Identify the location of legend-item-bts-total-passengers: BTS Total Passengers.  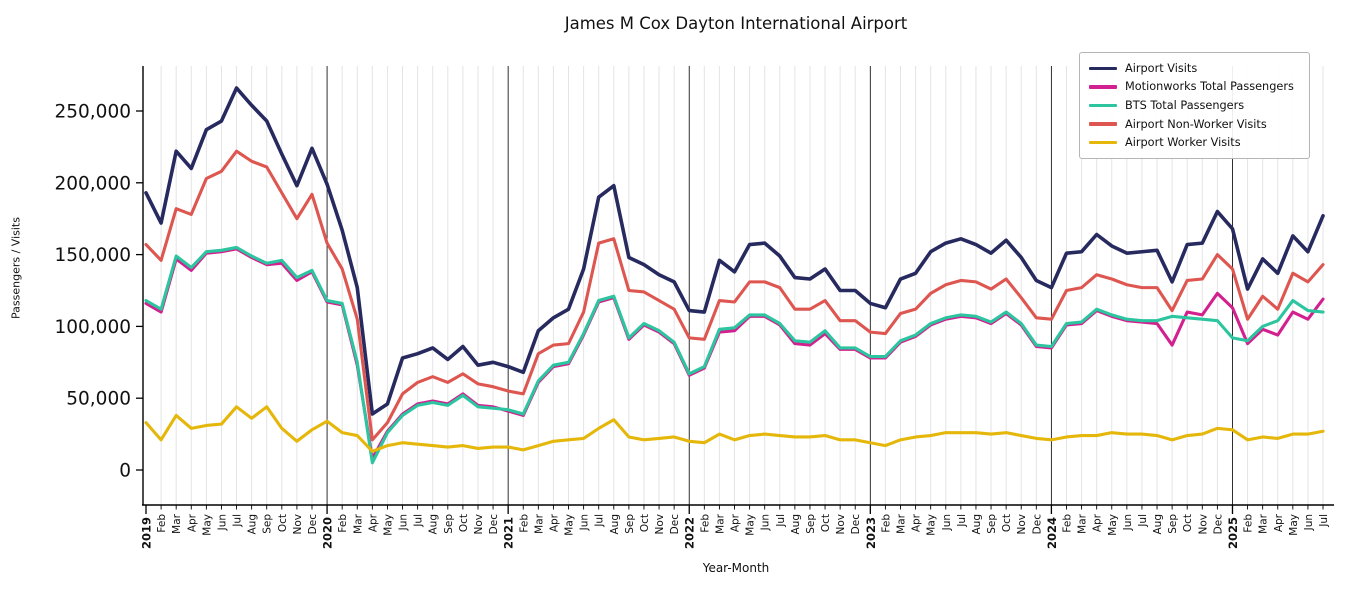
(1194, 105).